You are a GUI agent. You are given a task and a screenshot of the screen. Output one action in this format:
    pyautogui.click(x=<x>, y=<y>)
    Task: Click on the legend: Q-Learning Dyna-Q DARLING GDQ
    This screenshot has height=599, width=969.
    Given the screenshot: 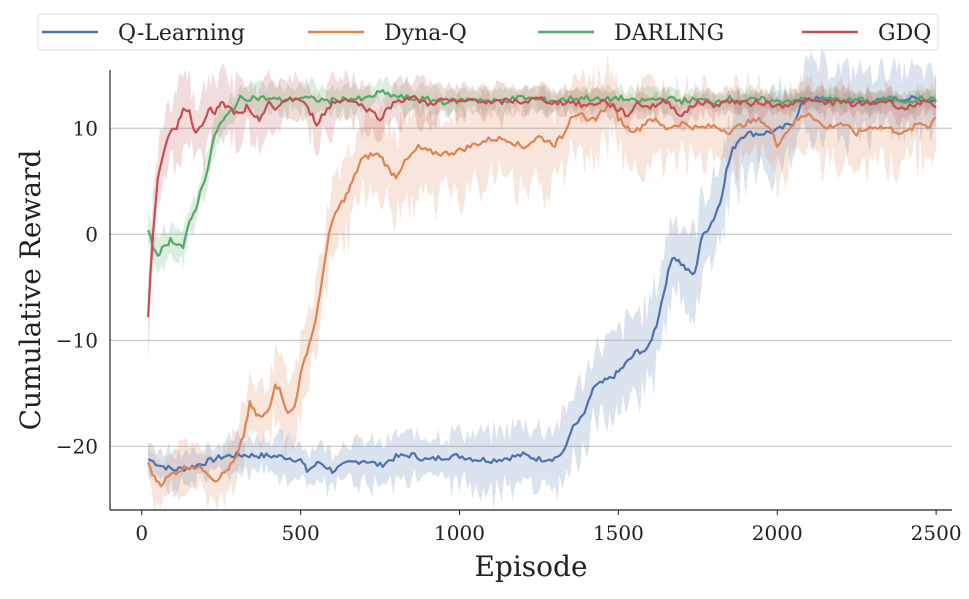 What is the action you would take?
    pyautogui.click(x=488, y=32)
    